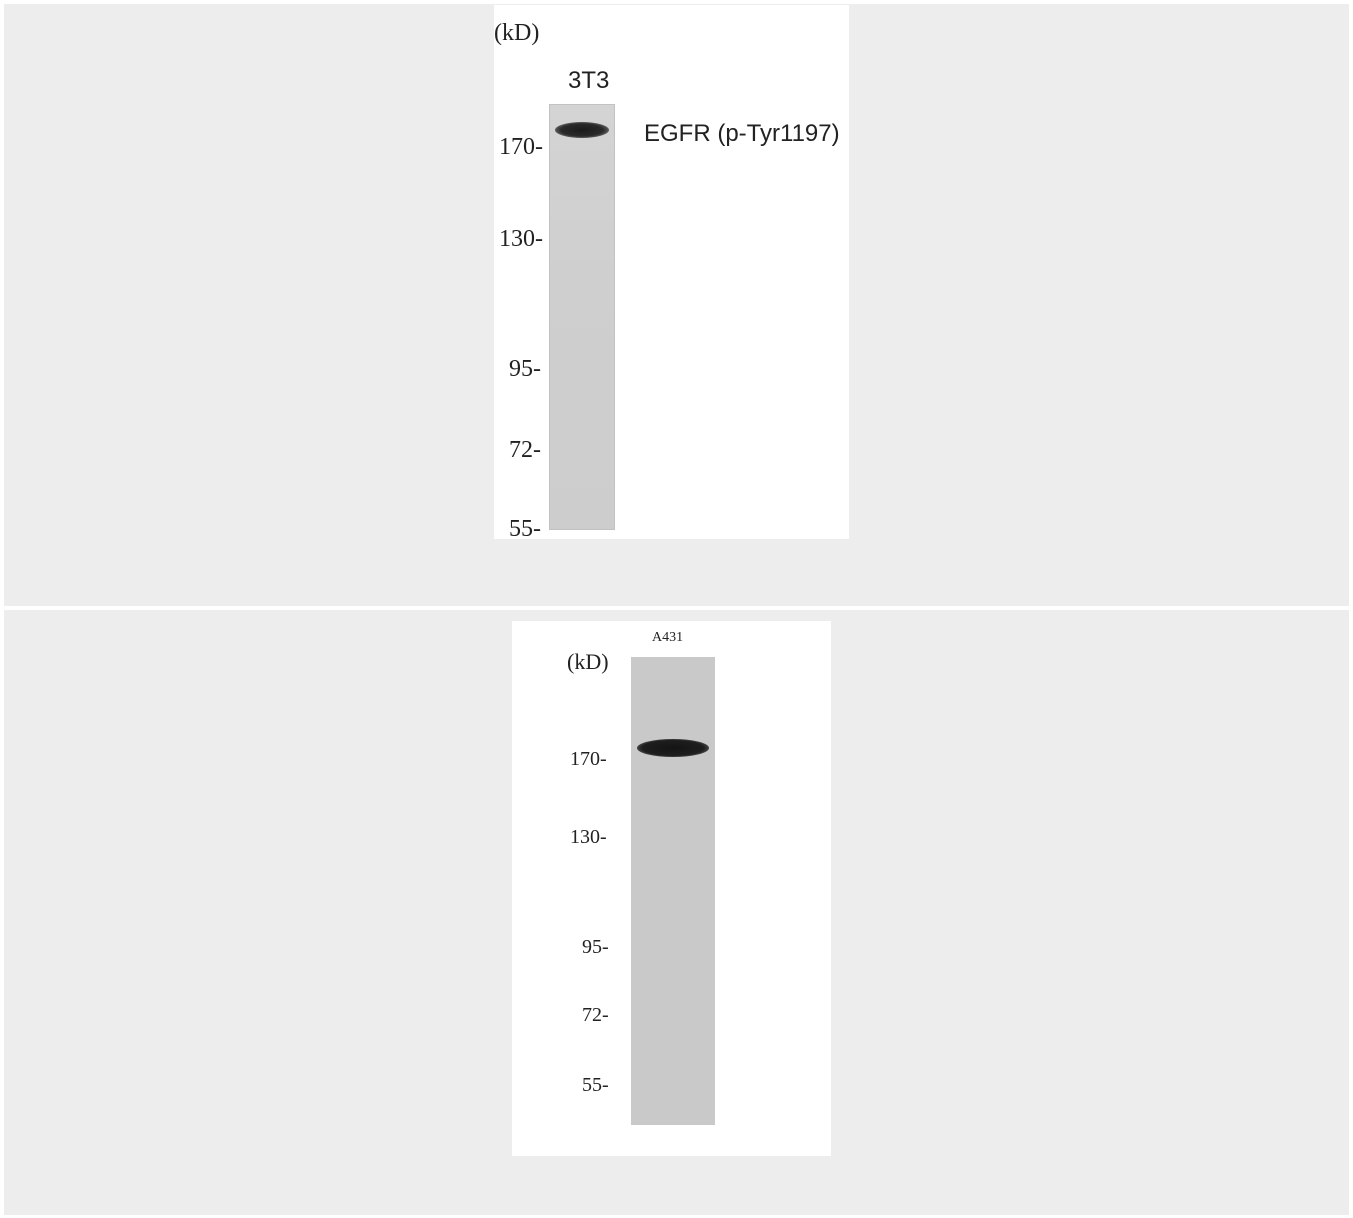 This screenshot has height=1218, width=1353. What do you see at coordinates (668, 637) in the screenshot?
I see `lane-label: A431` at bounding box center [668, 637].